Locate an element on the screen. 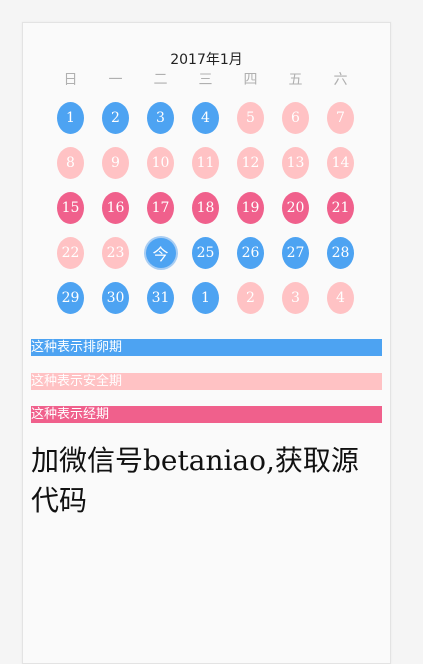 Image resolution: width=423 pixels, height=664 pixels. day-period: 15 is located at coordinates (70, 207).